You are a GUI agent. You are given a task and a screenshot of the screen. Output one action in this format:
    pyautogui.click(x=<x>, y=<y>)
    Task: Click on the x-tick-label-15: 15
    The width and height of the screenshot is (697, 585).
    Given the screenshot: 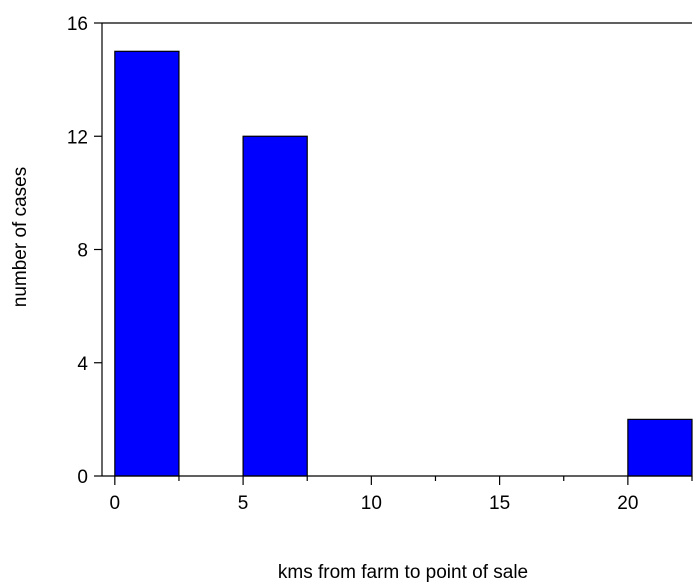 What is the action you would take?
    pyautogui.click(x=499, y=503)
    